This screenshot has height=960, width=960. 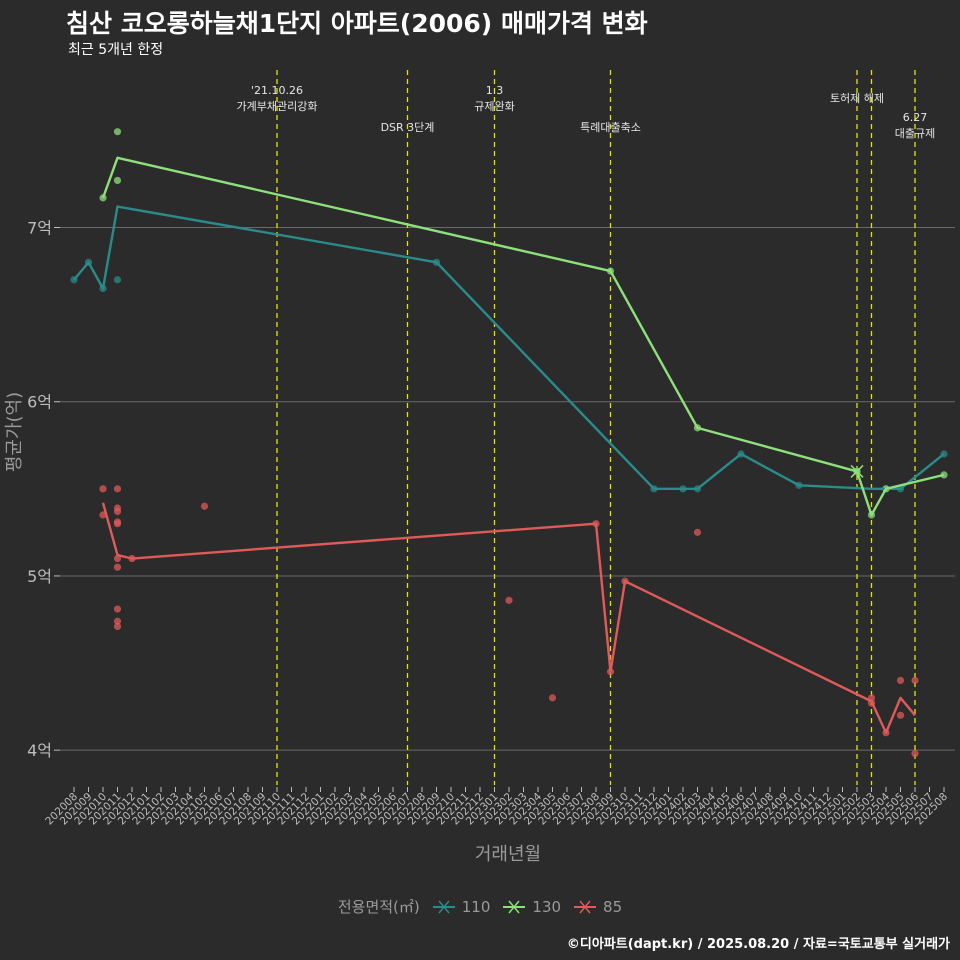 I want to click on y-tick-label: 7억, so click(x=39, y=228).